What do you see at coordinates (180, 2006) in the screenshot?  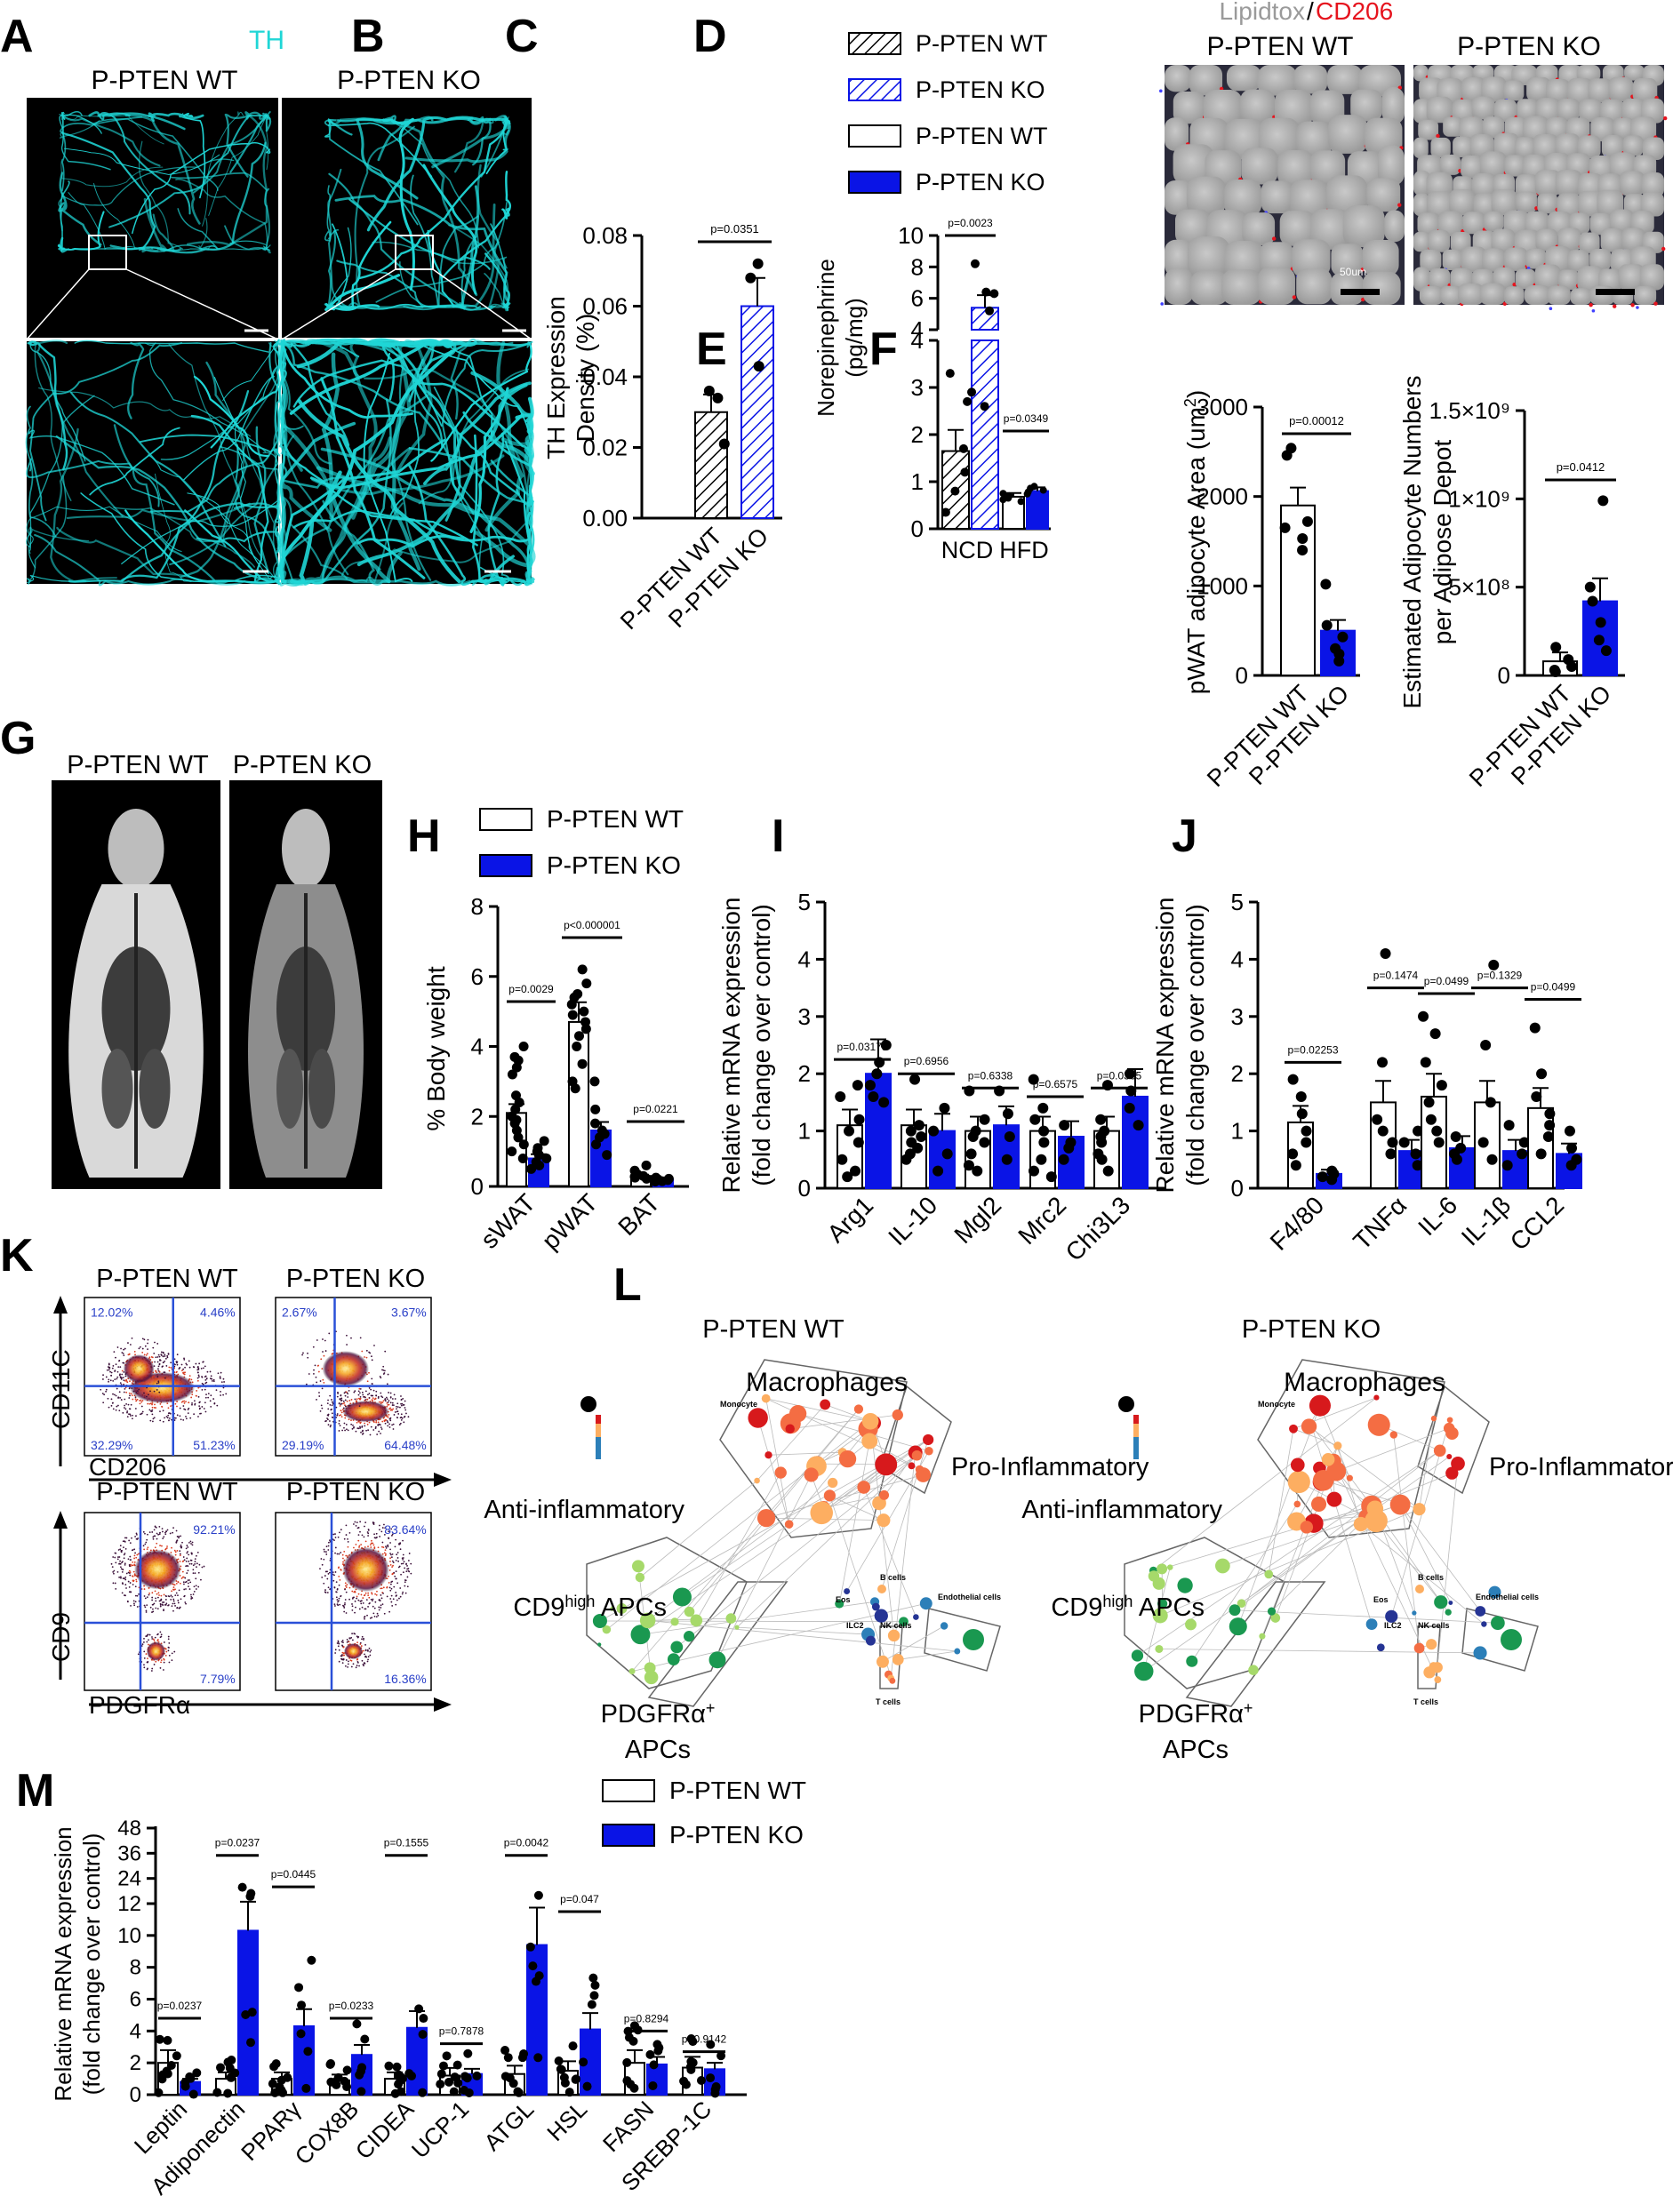 I see `p-value: p=0.0237` at bounding box center [180, 2006].